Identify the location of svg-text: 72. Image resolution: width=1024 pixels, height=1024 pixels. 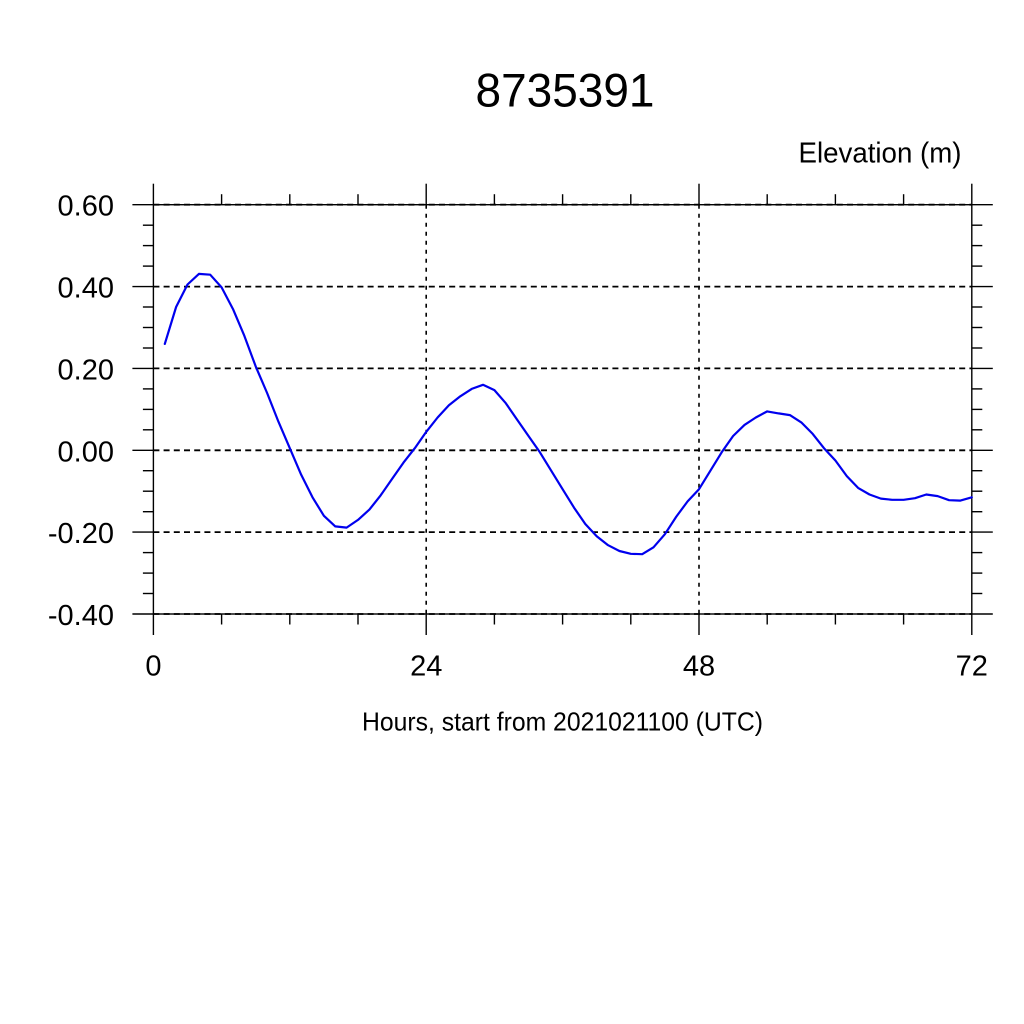
(972, 667).